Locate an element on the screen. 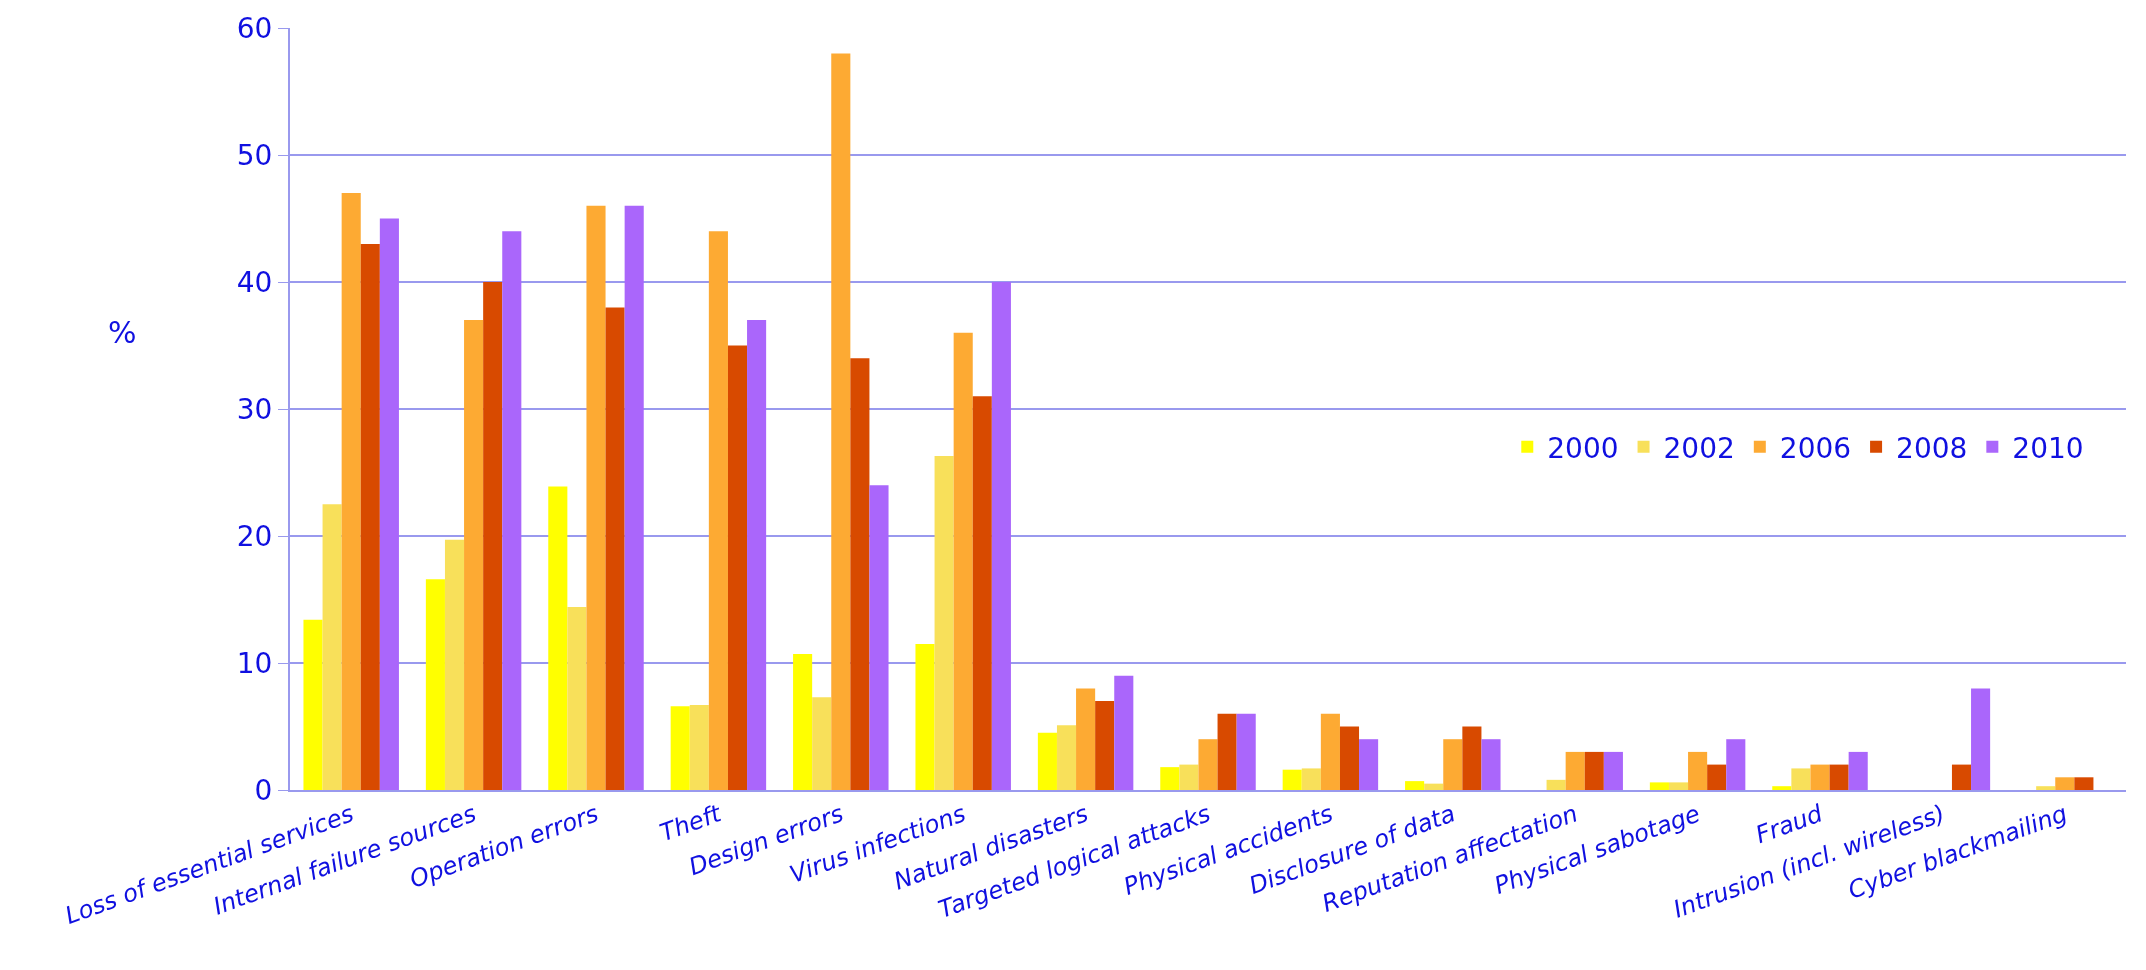 The height and width of the screenshot is (970, 2146). y-tick-label: 20 is located at coordinates (254, 536).